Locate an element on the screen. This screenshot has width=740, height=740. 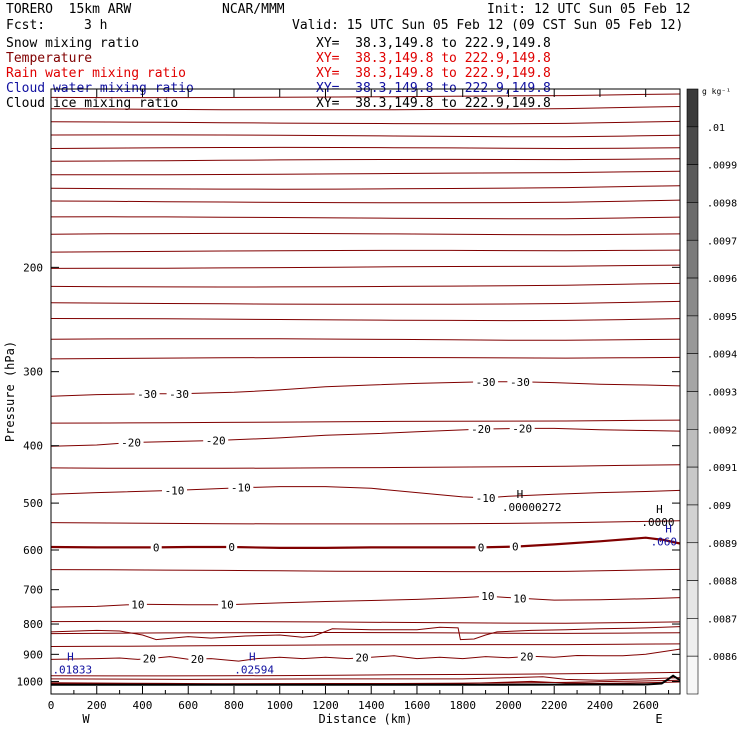
y-tick-label: 300 is located at coordinates (33, 372).